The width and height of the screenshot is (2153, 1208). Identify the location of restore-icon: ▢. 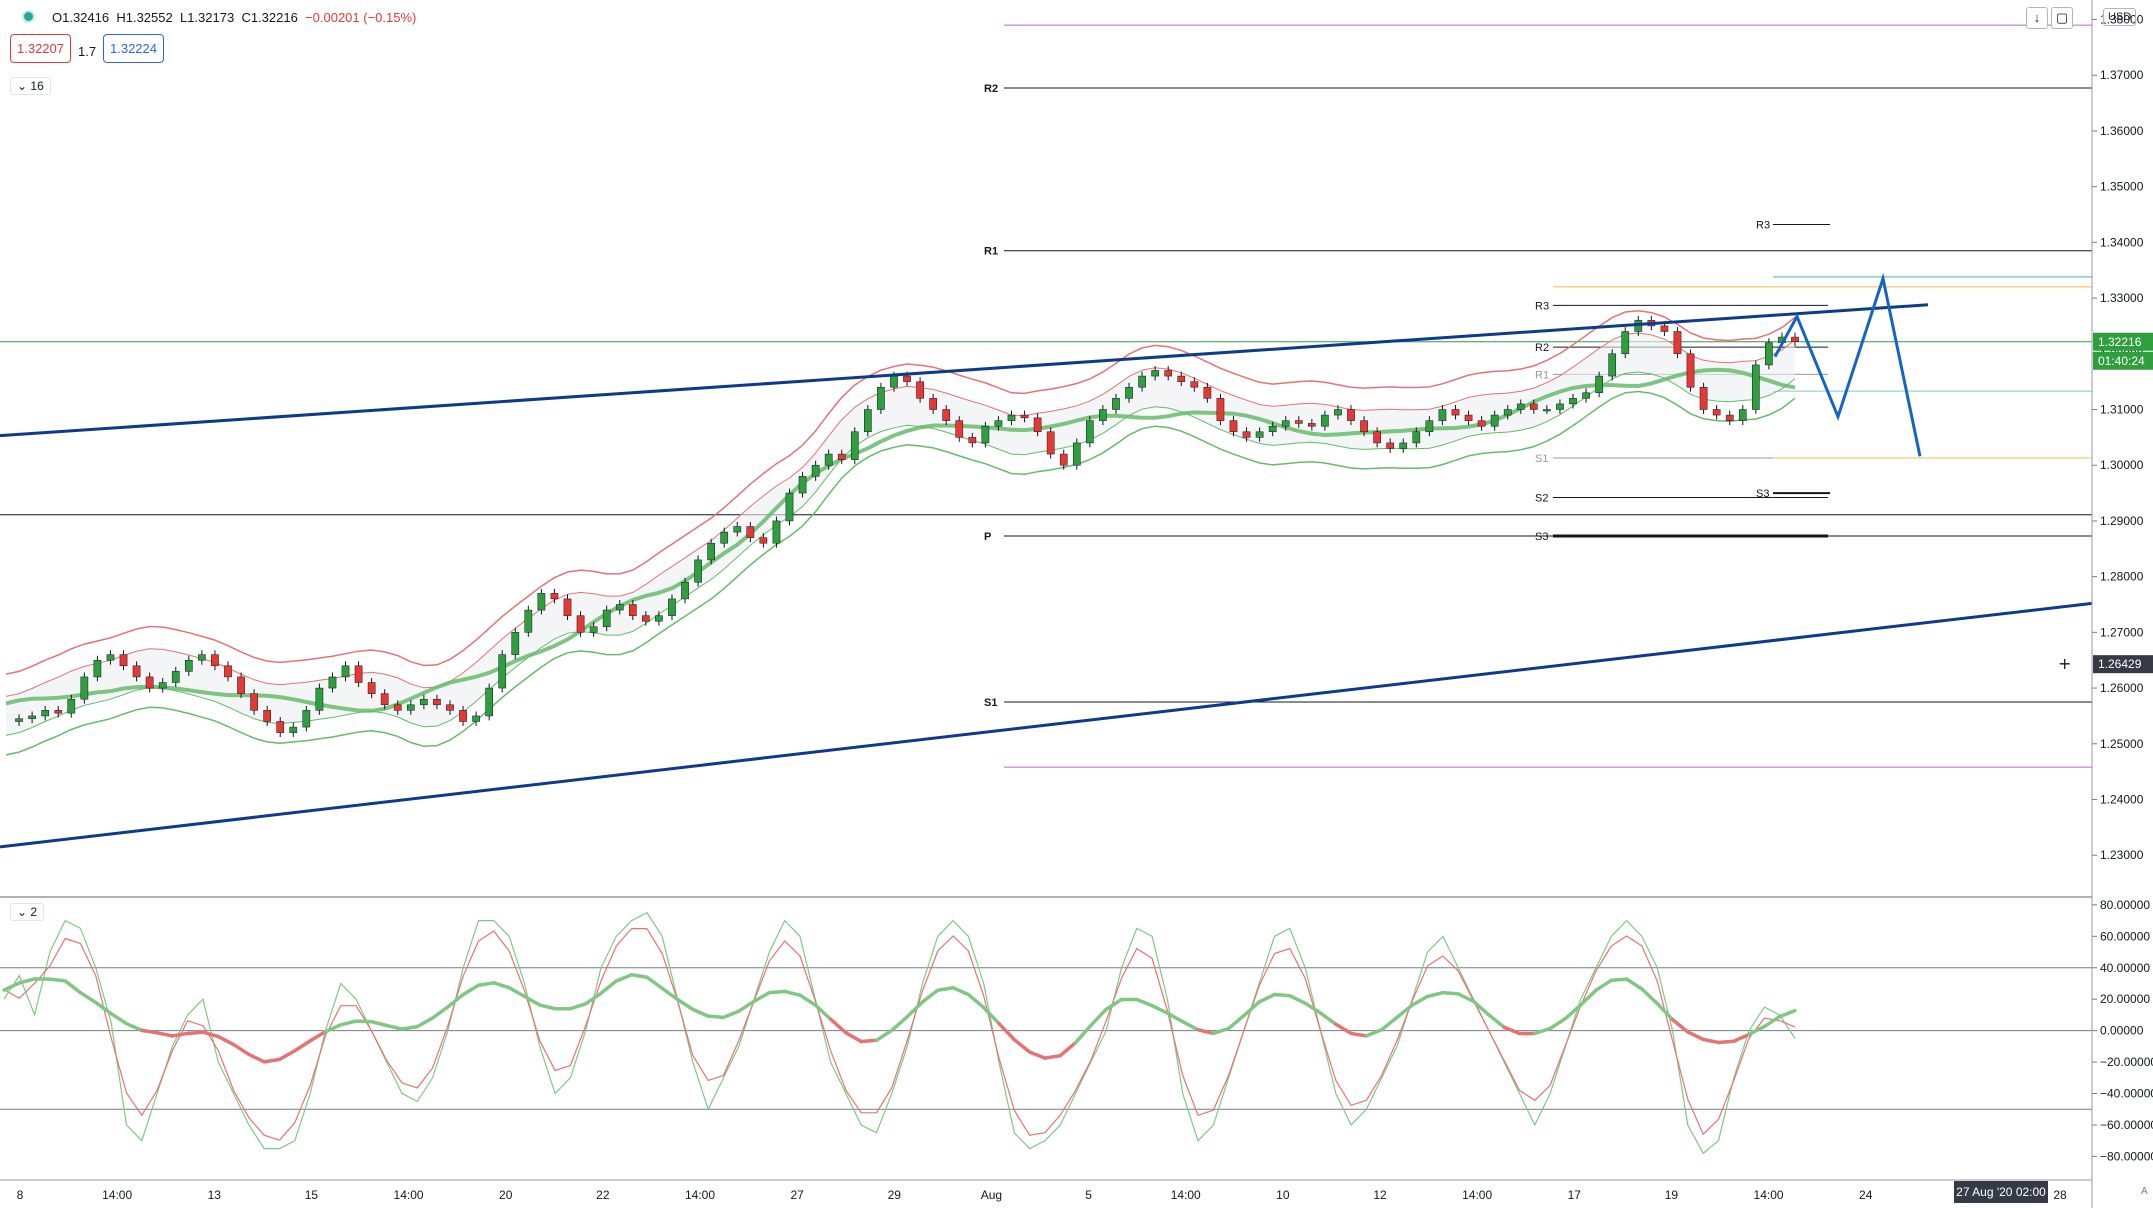
(2062, 18).